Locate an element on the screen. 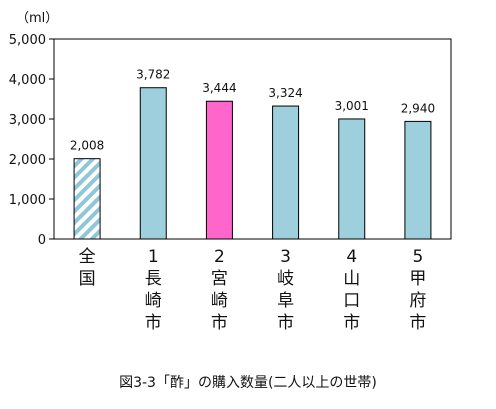  x-category-label: 口 is located at coordinates (351, 301).